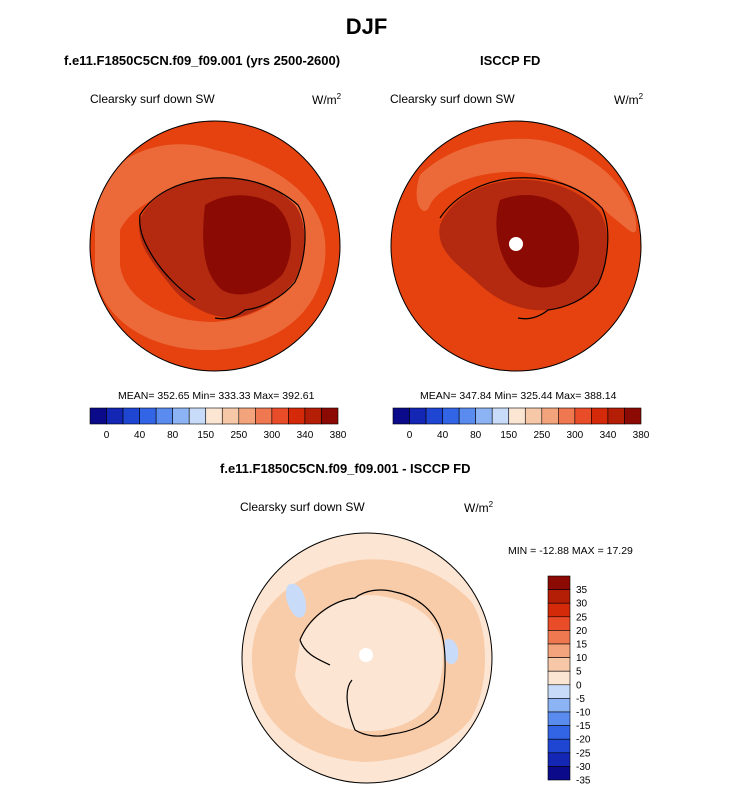  Describe the element at coordinates (582, 590) in the screenshot. I see `diff-colorbar-tick-label: 35` at that location.